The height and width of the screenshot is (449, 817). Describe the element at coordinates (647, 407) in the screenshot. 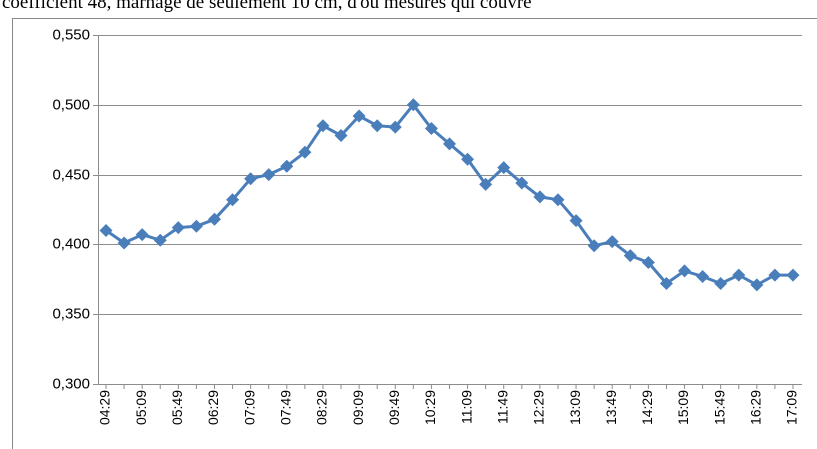

I see `x-tick-label: 14:29` at that location.